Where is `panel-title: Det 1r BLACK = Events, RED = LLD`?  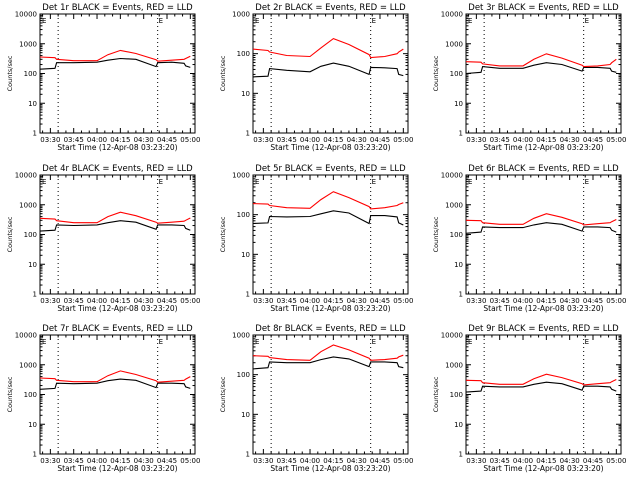 panel-title: Det 1r BLACK = Events, RED = LLD is located at coordinates (117, 8).